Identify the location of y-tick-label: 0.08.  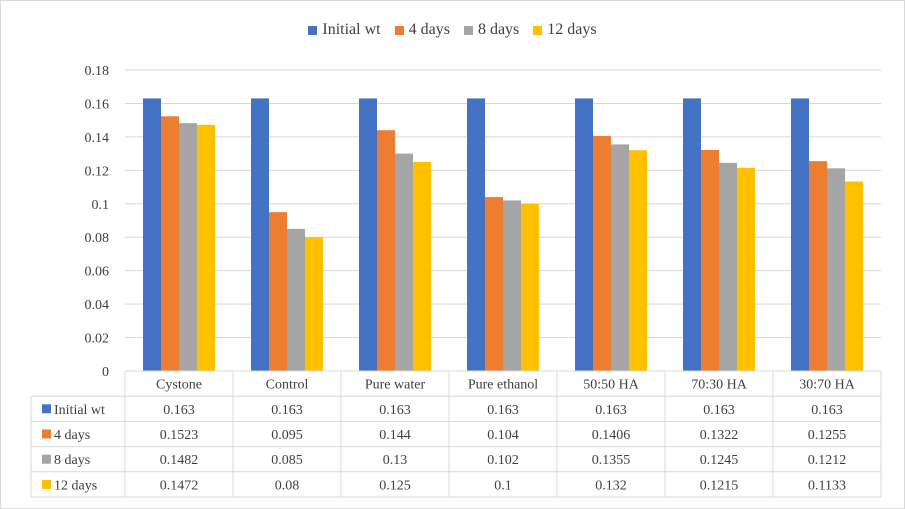
(97, 238).